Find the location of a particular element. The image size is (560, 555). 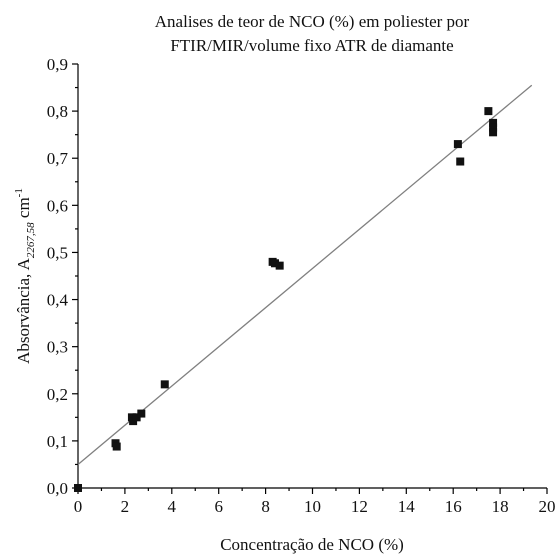

x-tick-label: 12 is located at coordinates (359, 506).